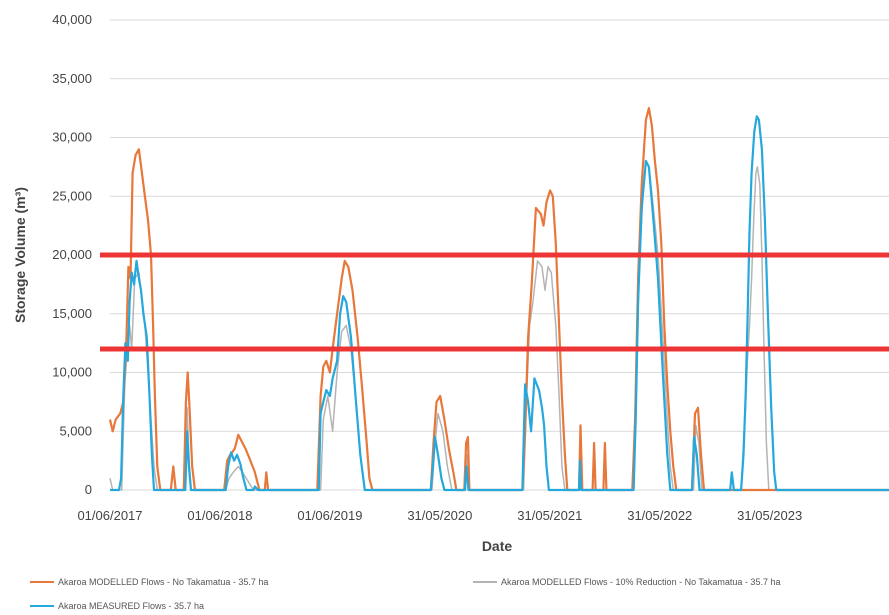 The image size is (889, 615). Describe the element at coordinates (72, 313) in the screenshot. I see `y-tick-label: 15,000` at that location.